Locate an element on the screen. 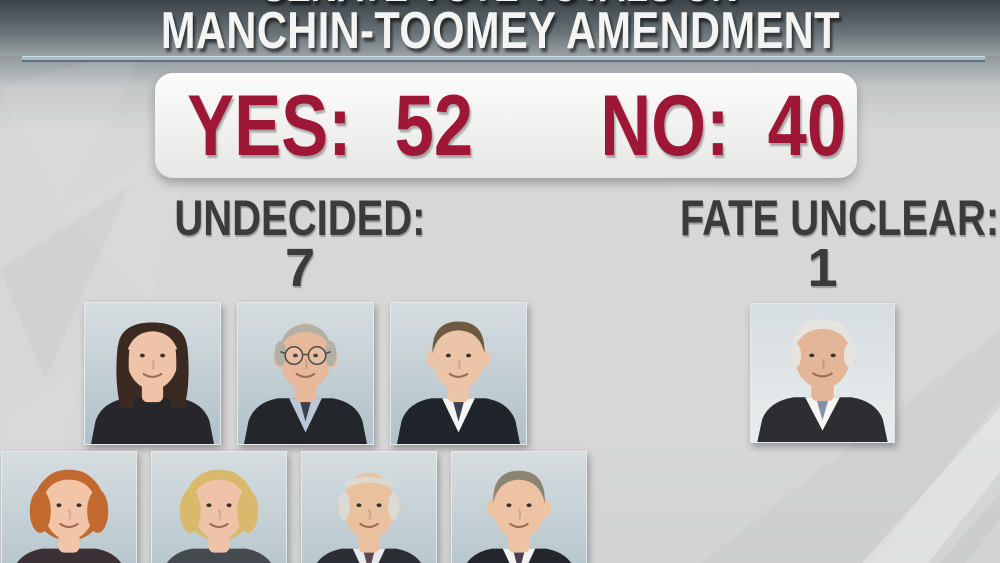 This screenshot has height=563, width=1000. undecided-label: UNDECIDED: is located at coordinates (300, 218).